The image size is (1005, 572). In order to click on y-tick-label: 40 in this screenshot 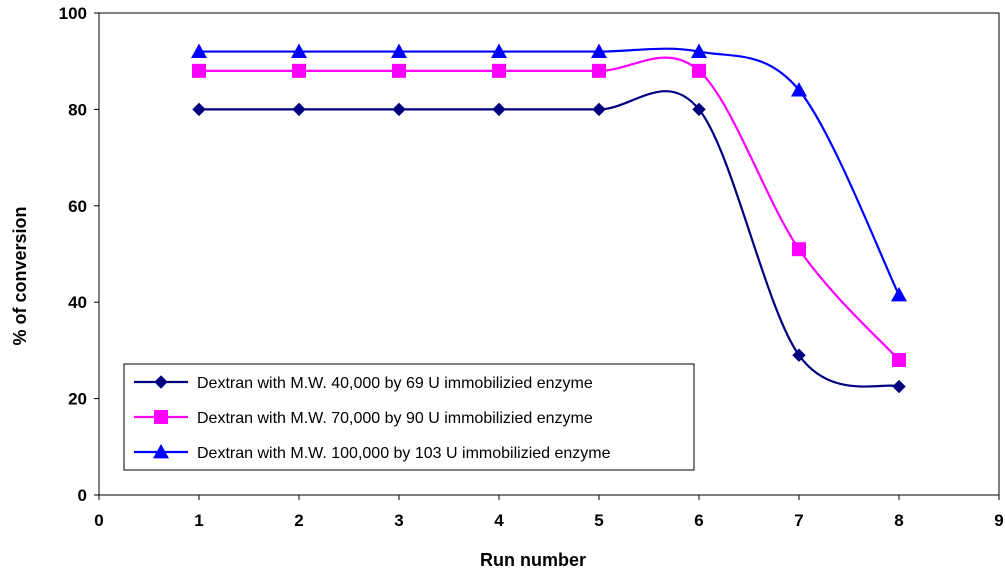, I will do `click(77, 302)`.